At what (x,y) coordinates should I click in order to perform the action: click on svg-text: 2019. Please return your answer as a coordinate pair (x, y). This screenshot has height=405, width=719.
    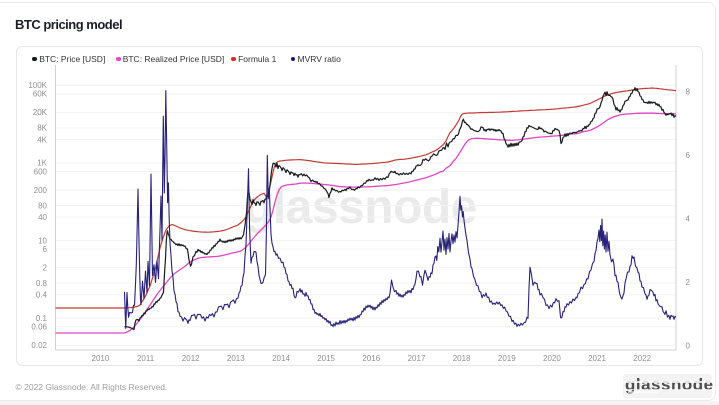
    Looking at the image, I should click on (507, 358).